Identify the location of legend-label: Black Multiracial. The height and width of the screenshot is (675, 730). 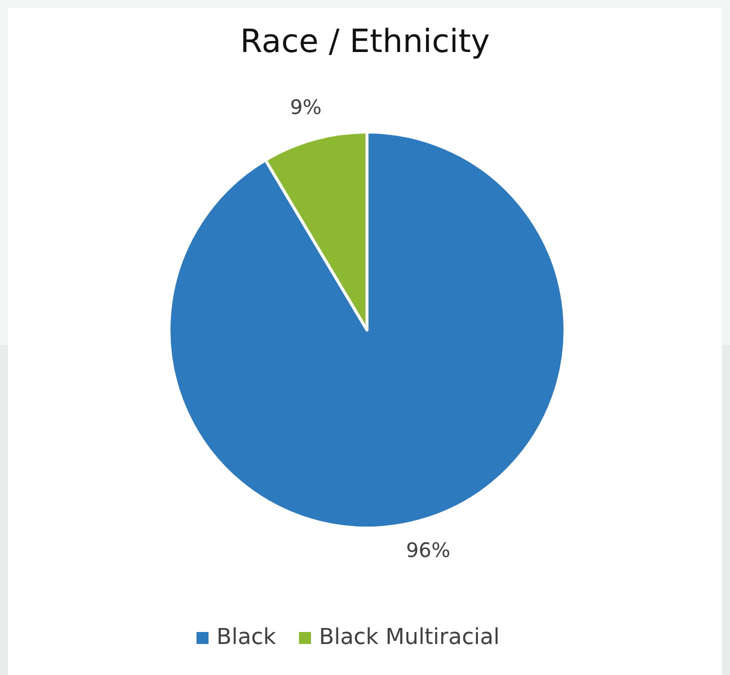
(409, 637).